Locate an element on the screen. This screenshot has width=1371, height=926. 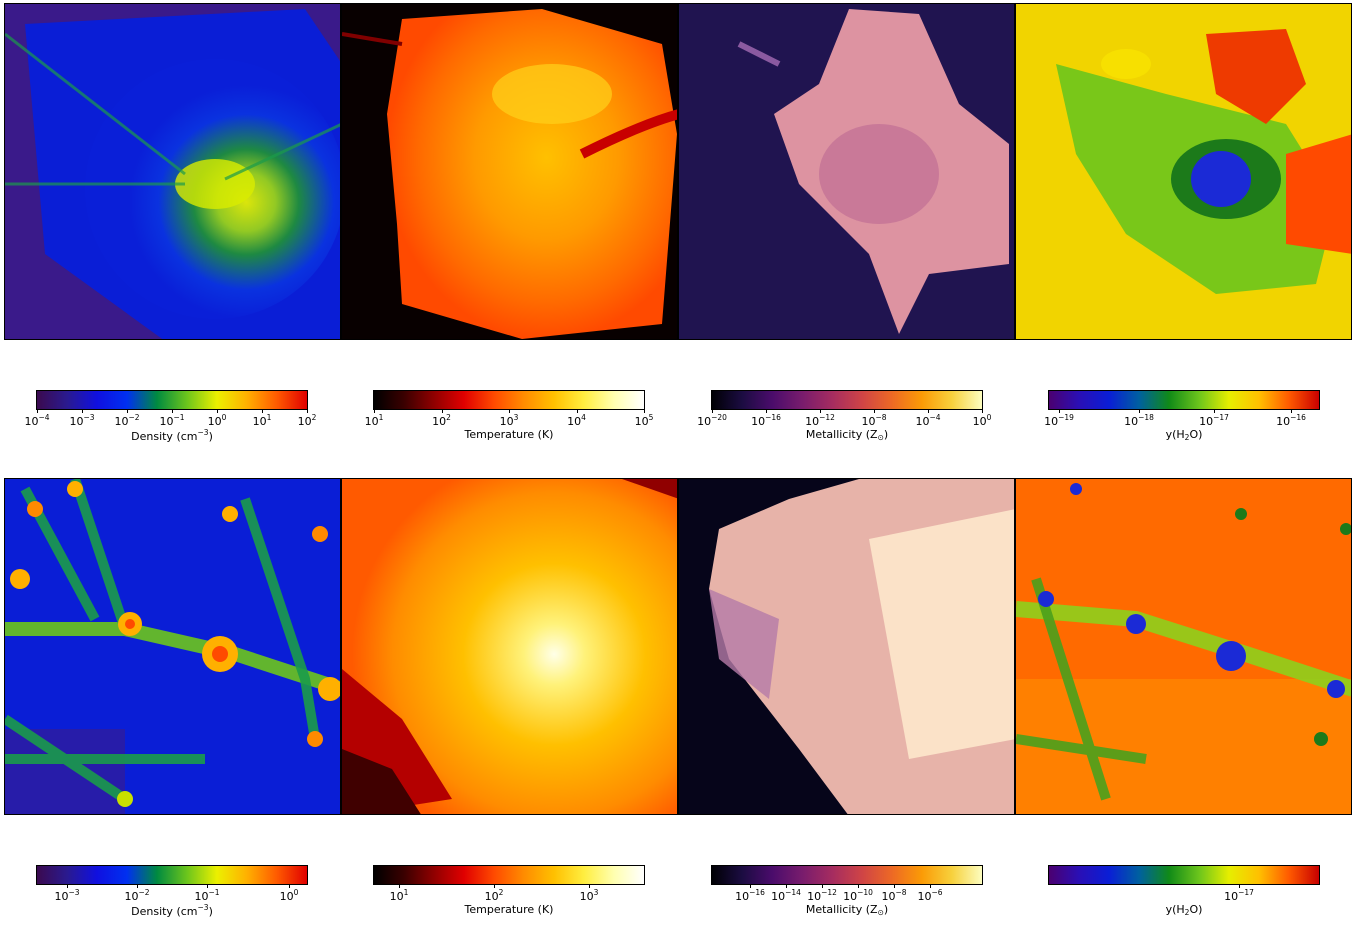
colorbar-density-top: 10⁻⁴ 10⁻³ 10⁻² 10⁻¹ 10⁰ 10¹ 10² Density (cm−3) is located at coordinates (170, 416).